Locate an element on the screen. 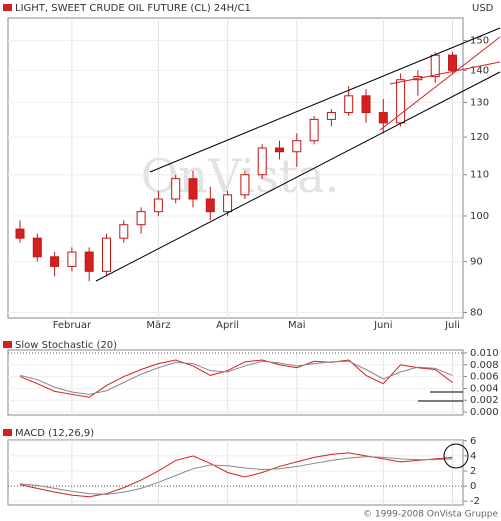  y-tick-label: 110 is located at coordinates (479, 175).